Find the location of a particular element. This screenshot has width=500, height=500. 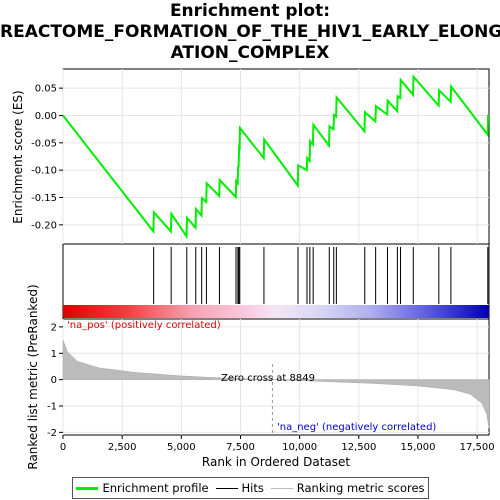

legend-label-enrichment: Enrichment profile is located at coordinates (155, 488).